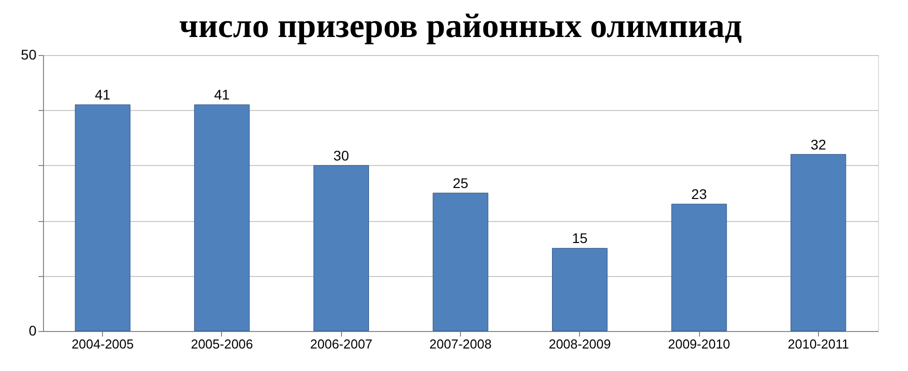 The height and width of the screenshot is (371, 908). What do you see at coordinates (460, 26) in the screenshot?
I see `chart-title: число призеров районных олимпиад` at bounding box center [460, 26].